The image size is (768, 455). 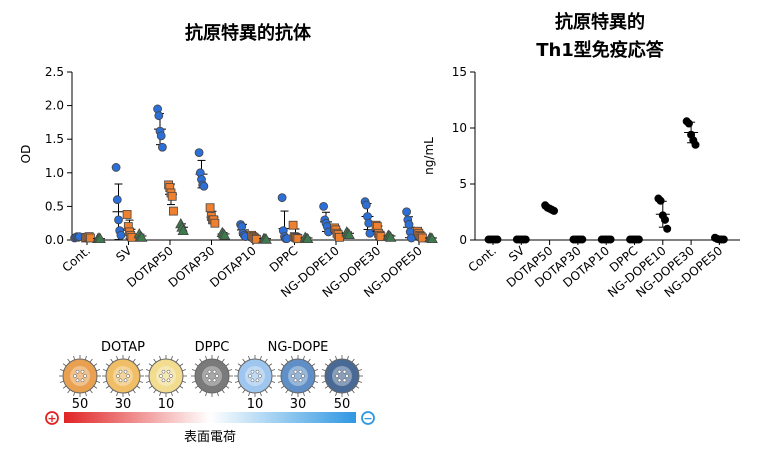 I want to click on y-tick-label: 2.5, so click(x=54, y=72).